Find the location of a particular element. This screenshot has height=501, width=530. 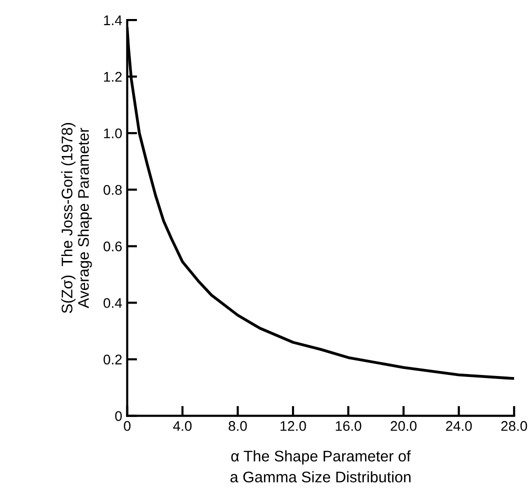

y-tick-label: 1.0 is located at coordinates (113, 133).